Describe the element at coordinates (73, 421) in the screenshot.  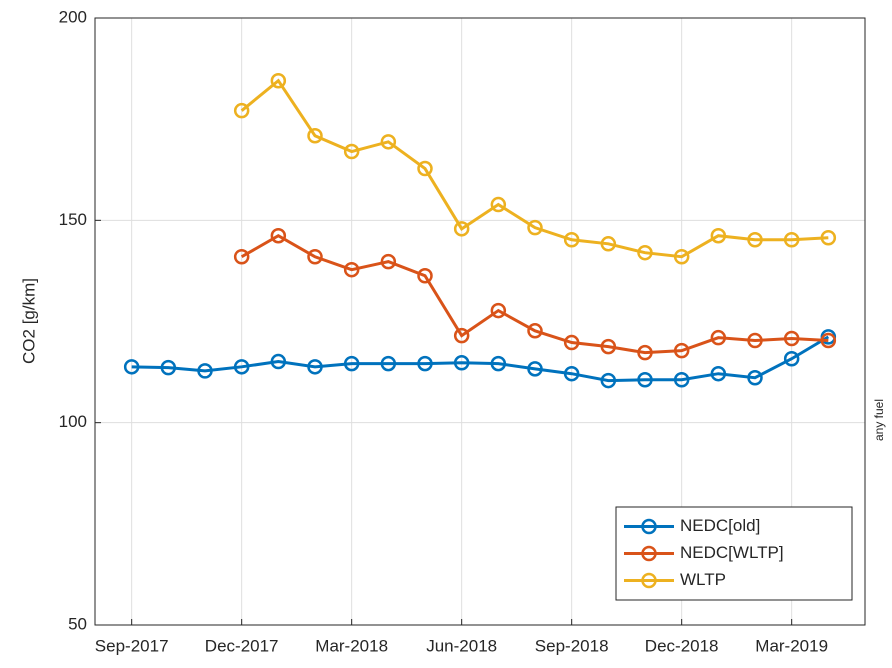
I see `y-tick-label: 100` at that location.